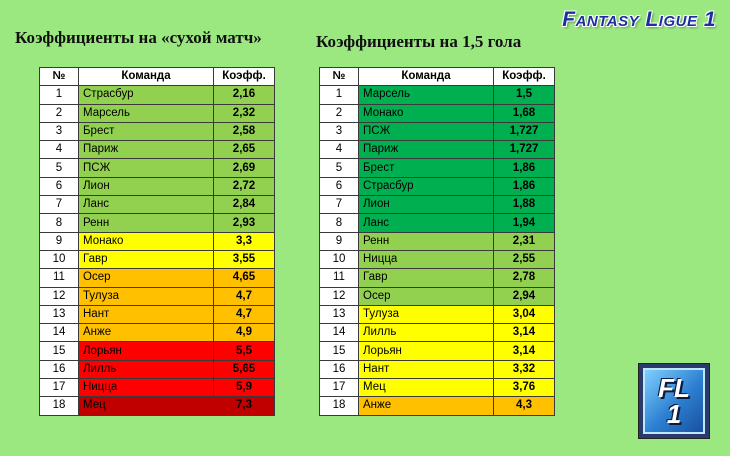 The height and width of the screenshot is (456, 730). Describe the element at coordinates (59, 168) in the screenshot. I see `row-number: 5` at that location.